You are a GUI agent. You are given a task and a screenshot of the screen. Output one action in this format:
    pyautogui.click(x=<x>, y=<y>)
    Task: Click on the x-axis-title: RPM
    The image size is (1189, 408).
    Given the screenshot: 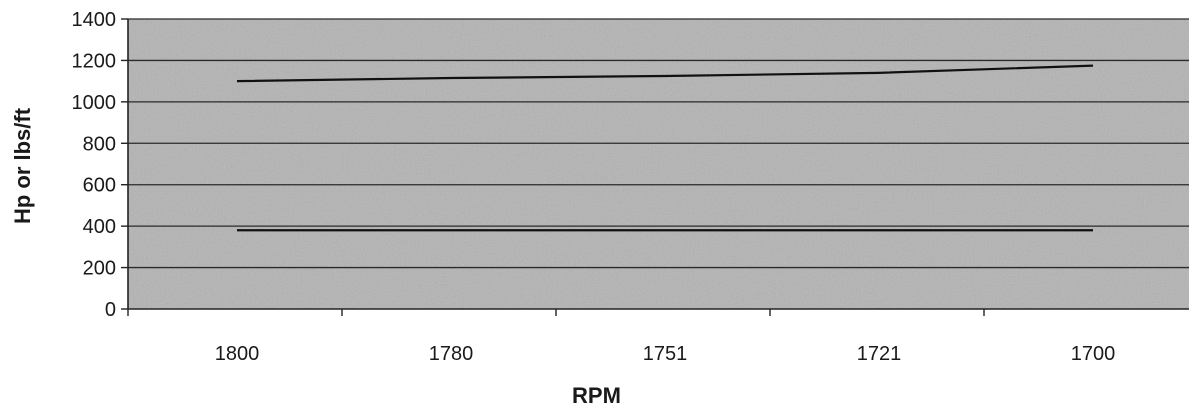 What is the action you would take?
    pyautogui.click(x=596, y=395)
    